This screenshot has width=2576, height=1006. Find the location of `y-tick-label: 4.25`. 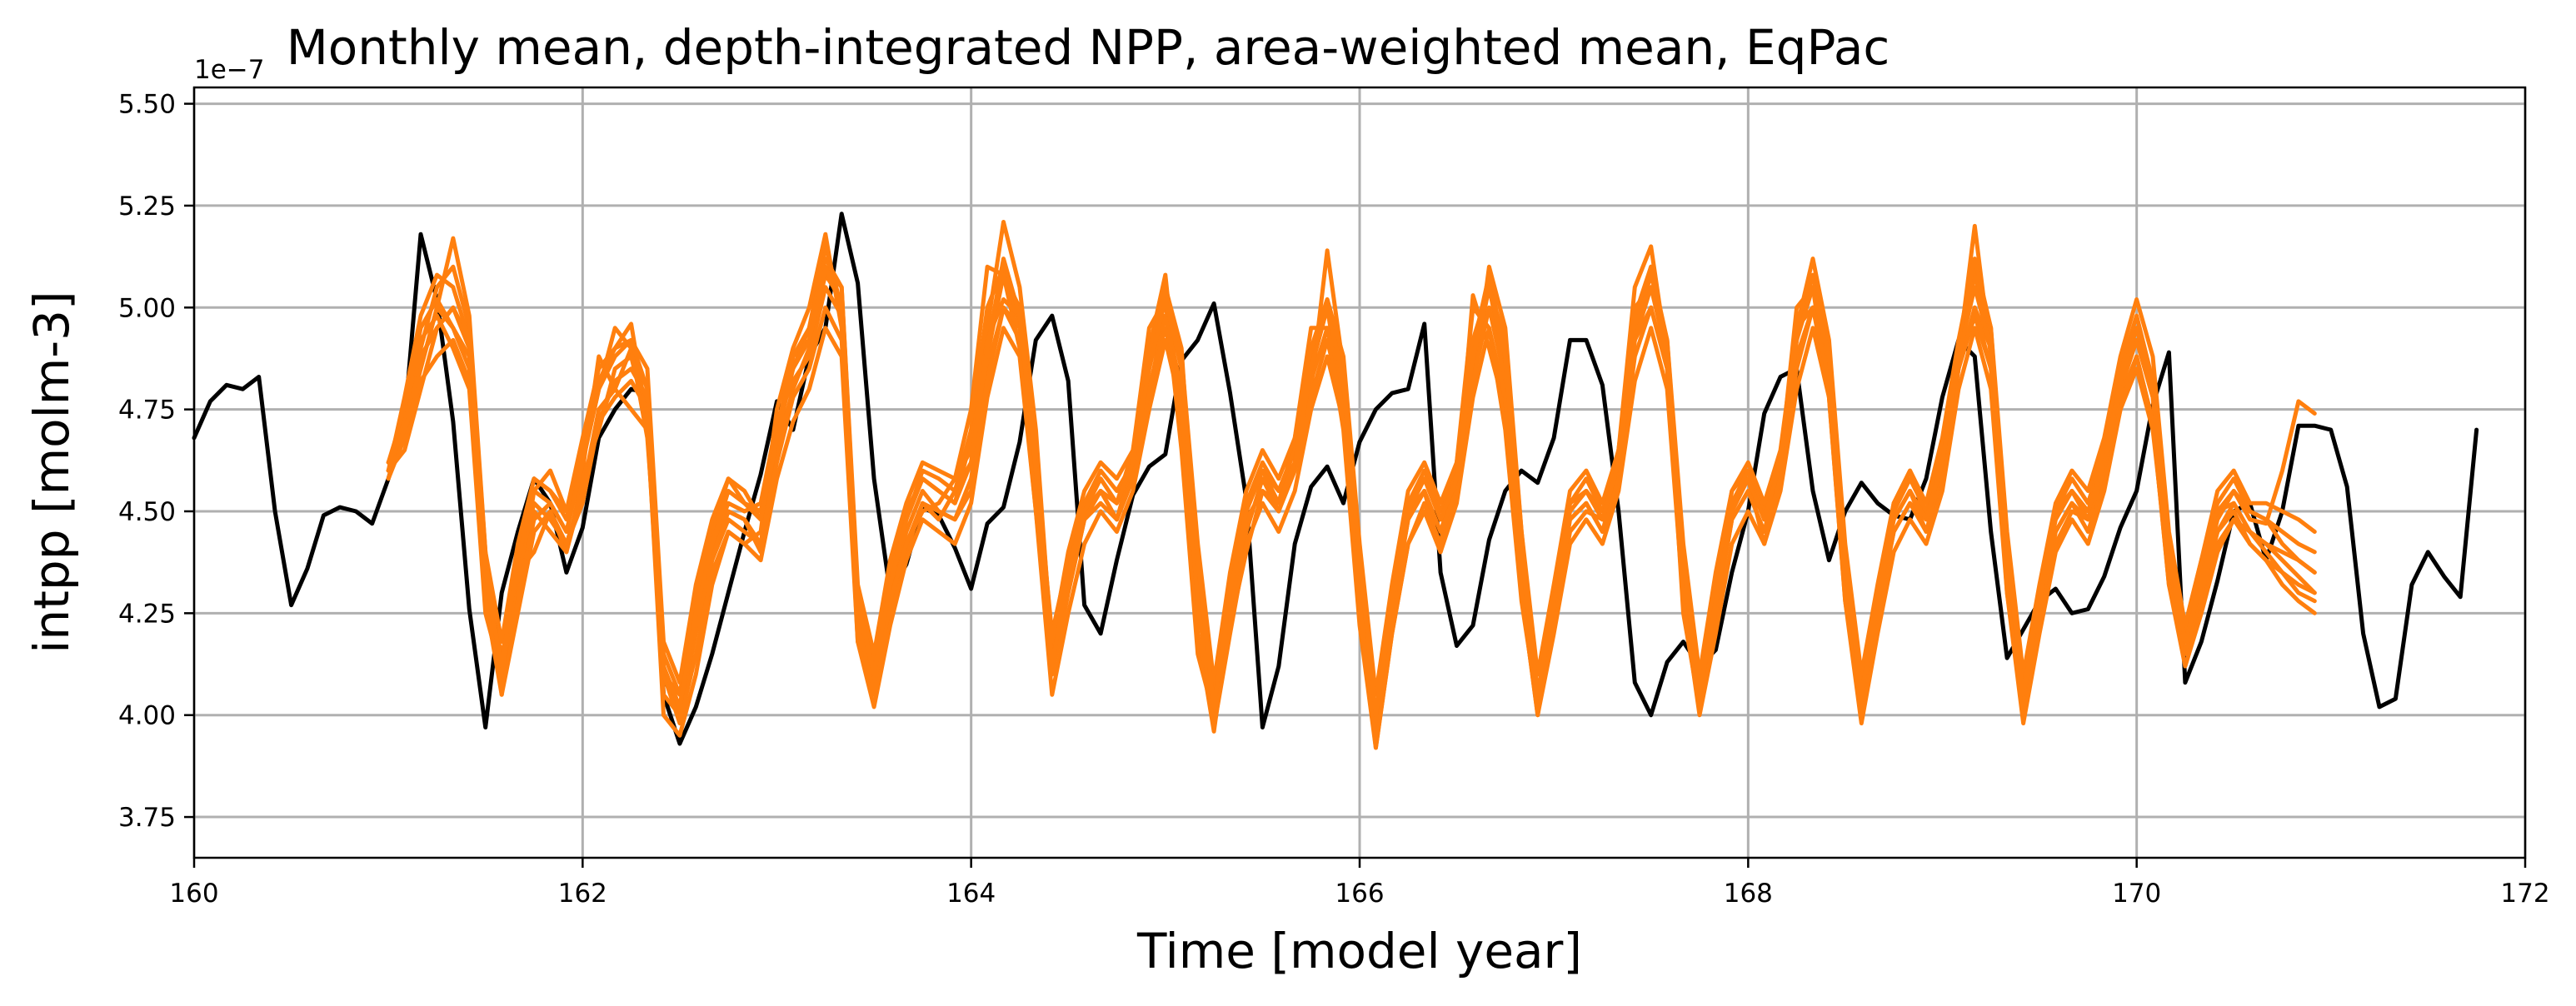

y-tick-label: 4.25 is located at coordinates (147, 614).